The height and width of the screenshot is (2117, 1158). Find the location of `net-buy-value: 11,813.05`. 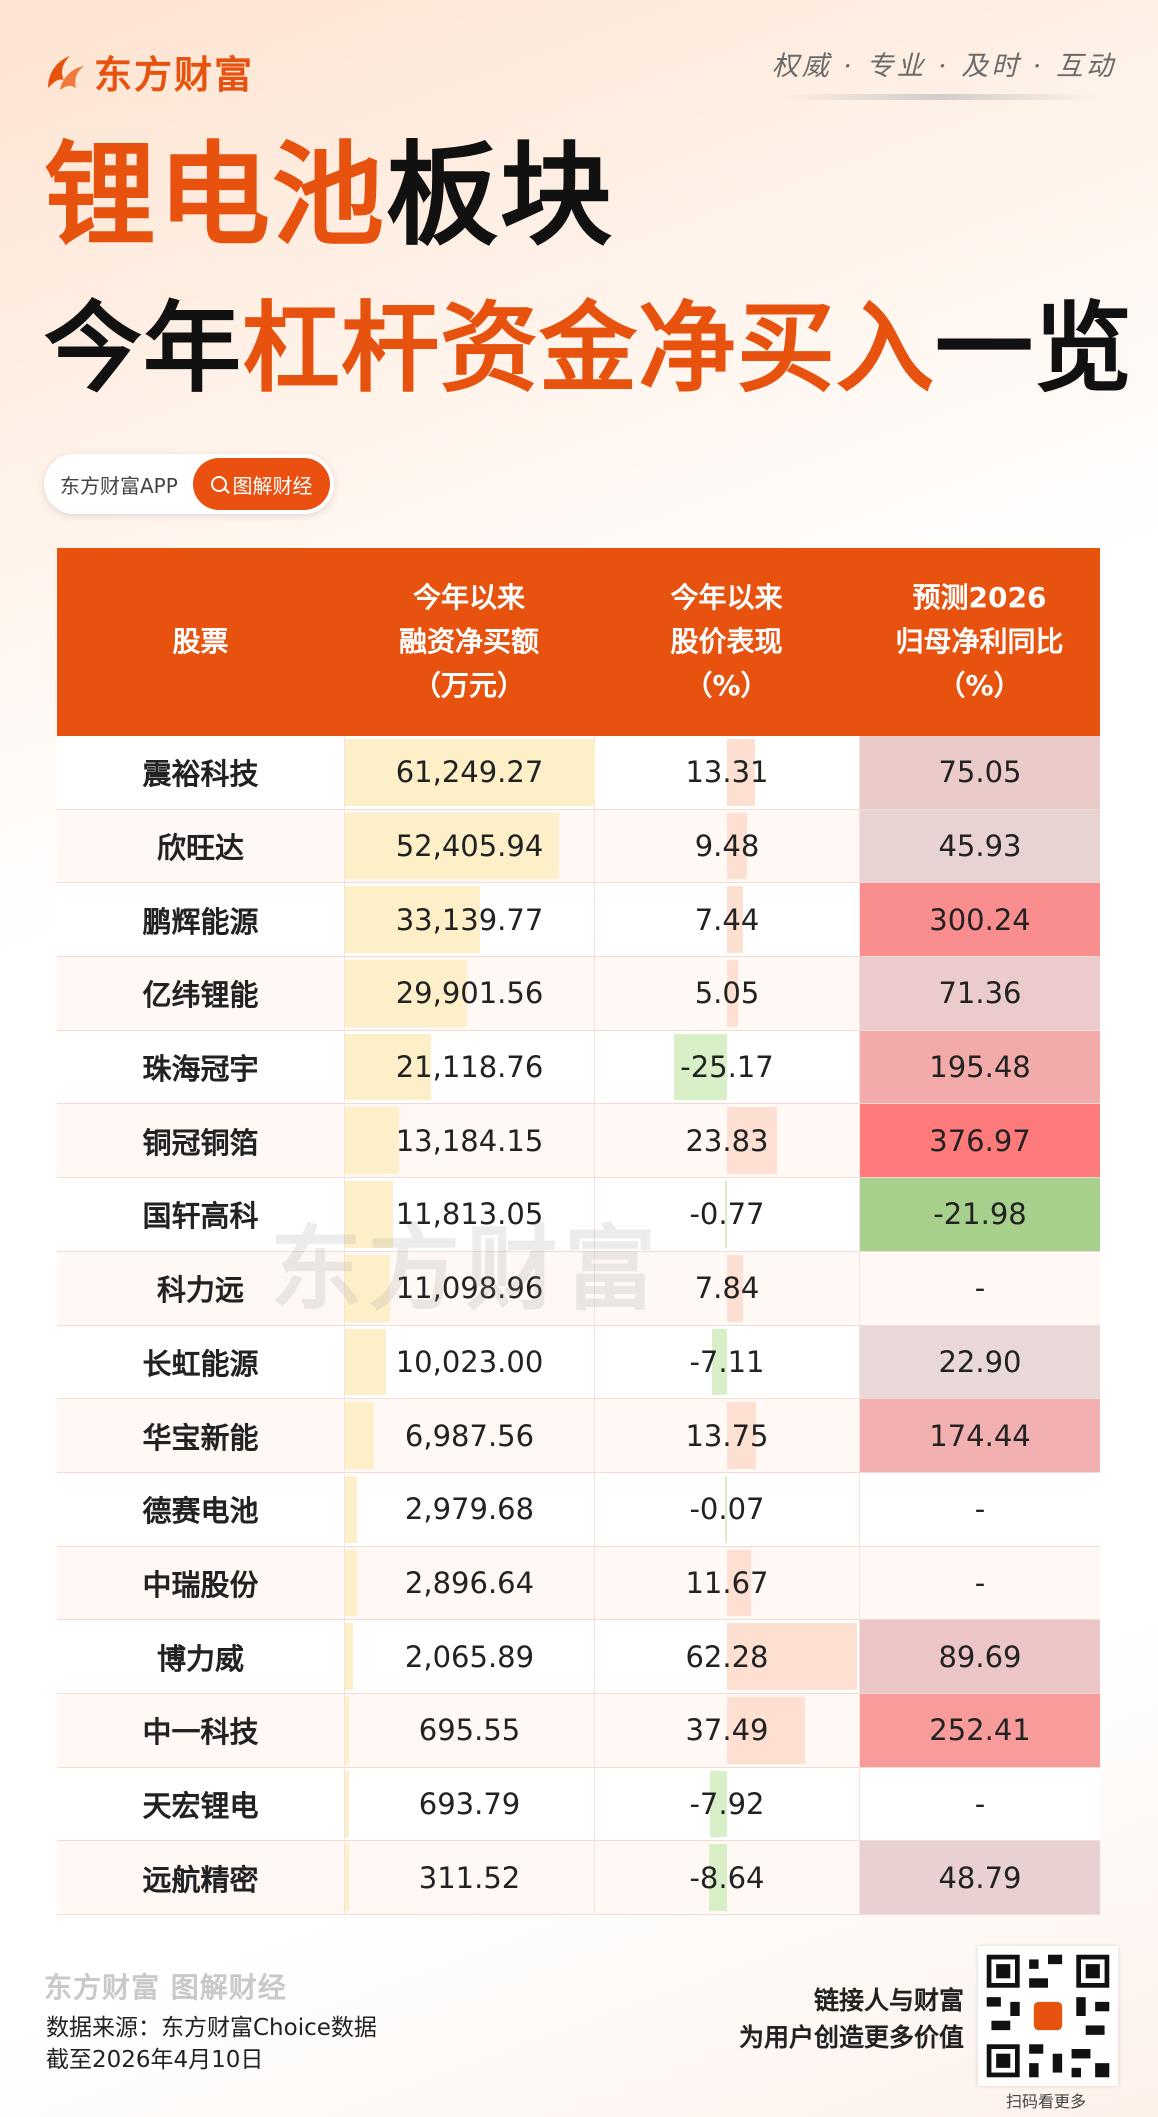

net-buy-value: 11,813.05 is located at coordinates (469, 1214).